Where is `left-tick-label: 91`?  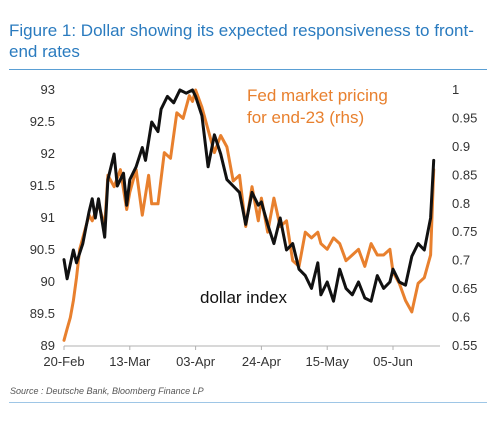
left-tick-label: 91 is located at coordinates (48, 217).